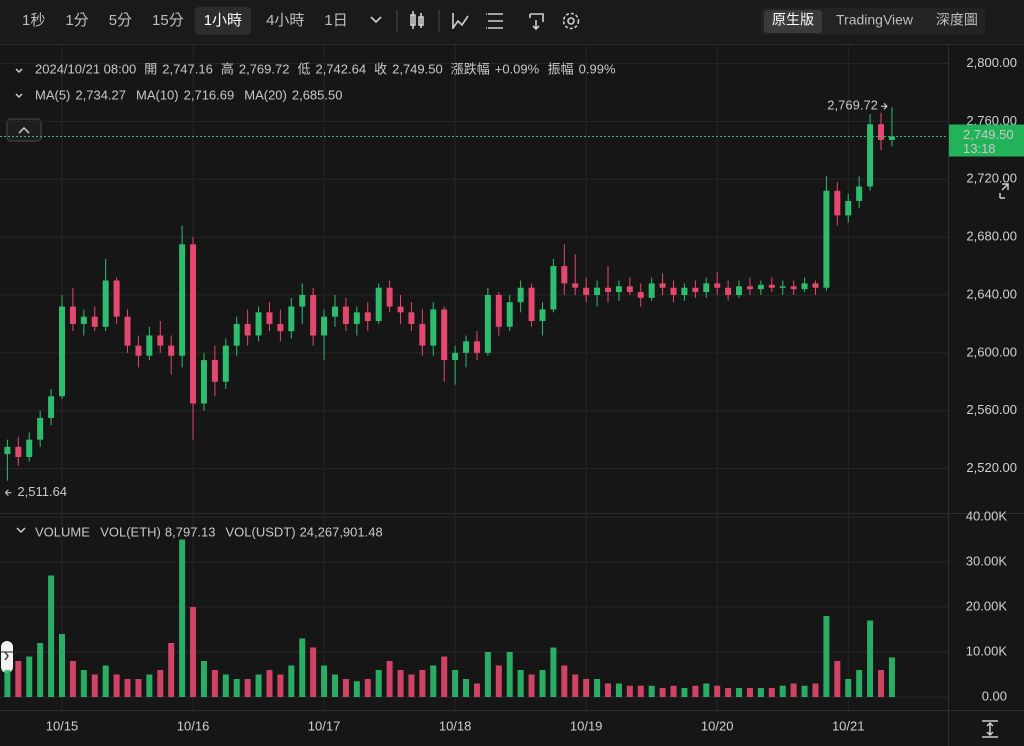 The width and height of the screenshot is (1024, 746). I want to click on collapse-icon, so click(24, 130).